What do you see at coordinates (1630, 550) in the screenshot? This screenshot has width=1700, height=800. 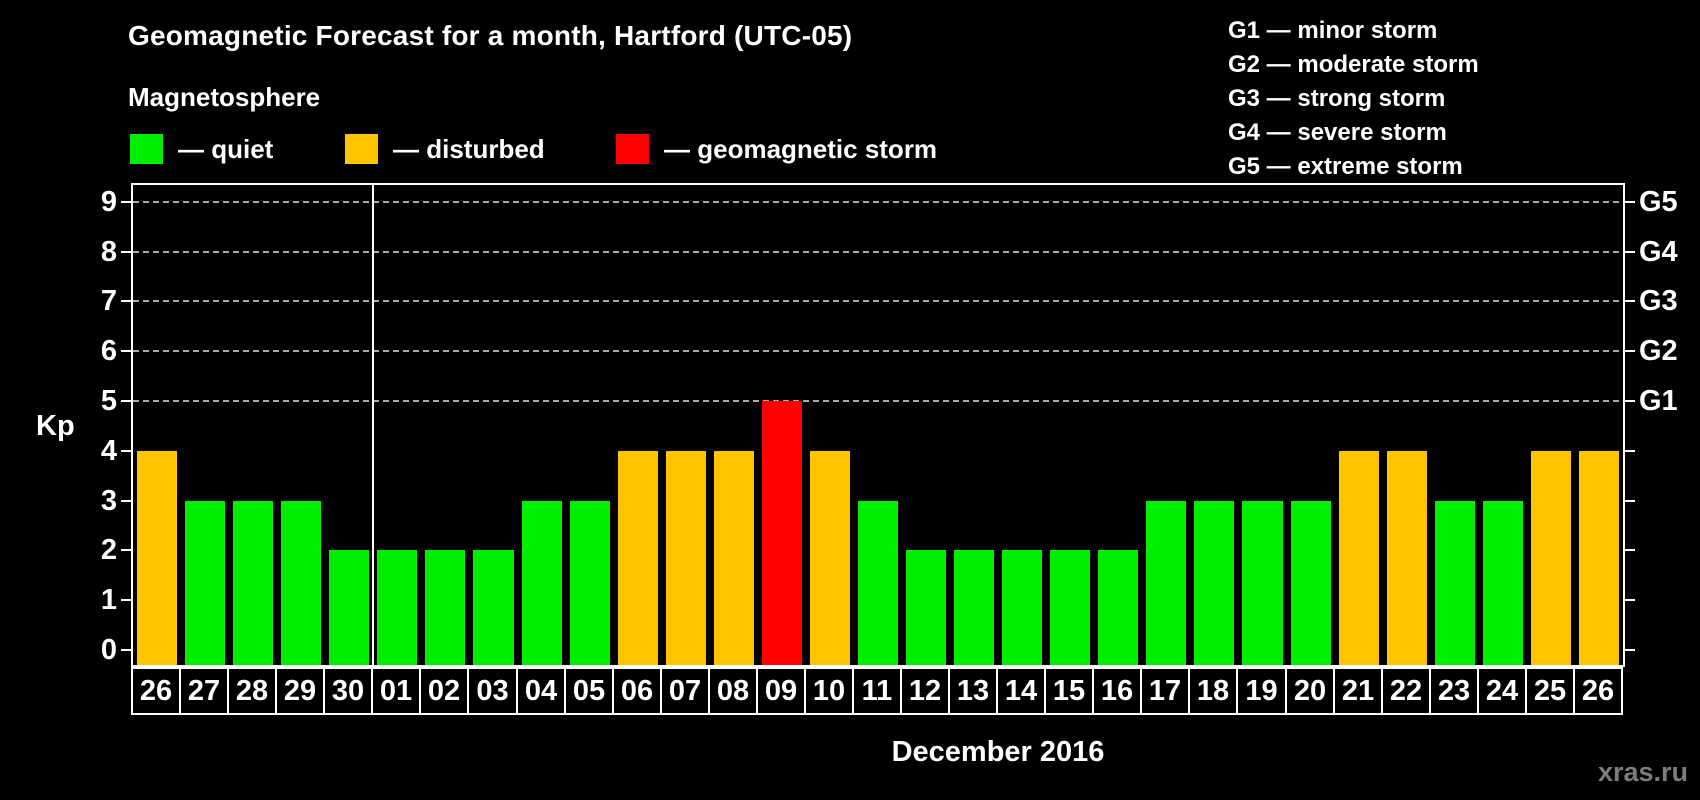 I see `right-tick-kp2` at bounding box center [1630, 550].